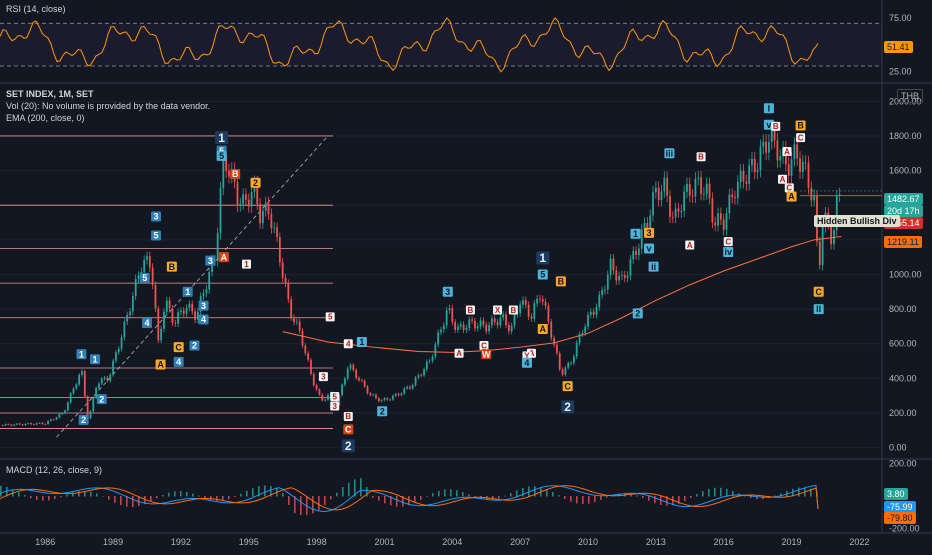 This screenshot has width=932, height=555. Describe the element at coordinates (348, 344) in the screenshot. I see `wave-label: 4` at that location.